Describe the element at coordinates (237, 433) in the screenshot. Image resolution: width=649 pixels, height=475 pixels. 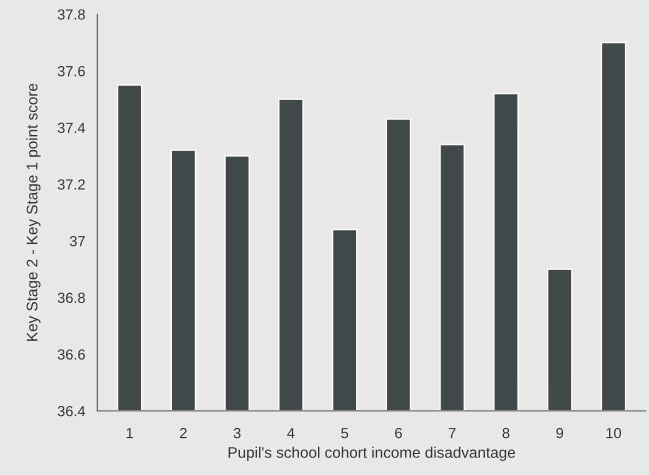
I see `x-tick-label: 3` at that location.